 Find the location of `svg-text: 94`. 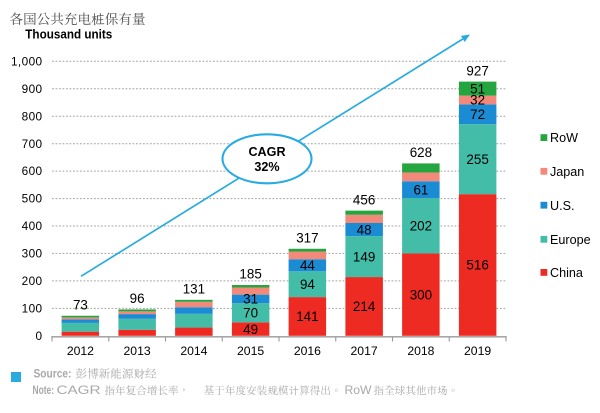

svg-text: 94 is located at coordinates (307, 284).